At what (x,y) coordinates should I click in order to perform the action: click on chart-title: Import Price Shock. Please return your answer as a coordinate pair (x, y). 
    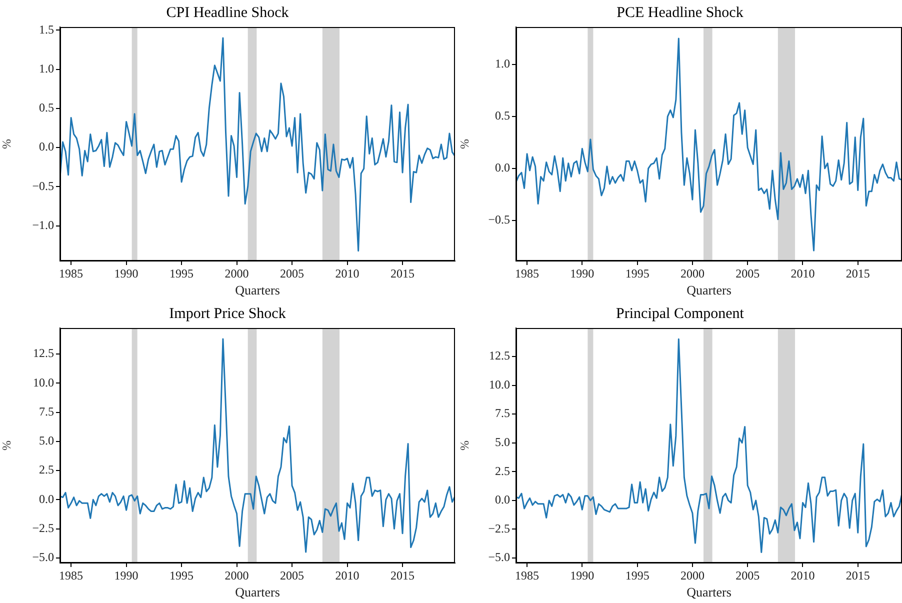
    Looking at the image, I should click on (227, 314).